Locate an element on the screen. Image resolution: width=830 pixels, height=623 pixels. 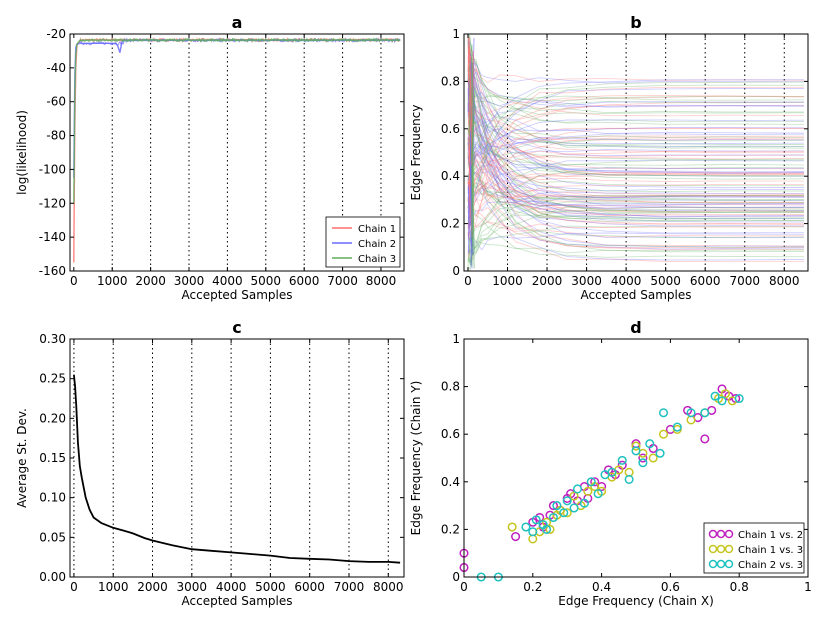
legend-label: Chain 2 vs. 3 is located at coordinates (770, 565).